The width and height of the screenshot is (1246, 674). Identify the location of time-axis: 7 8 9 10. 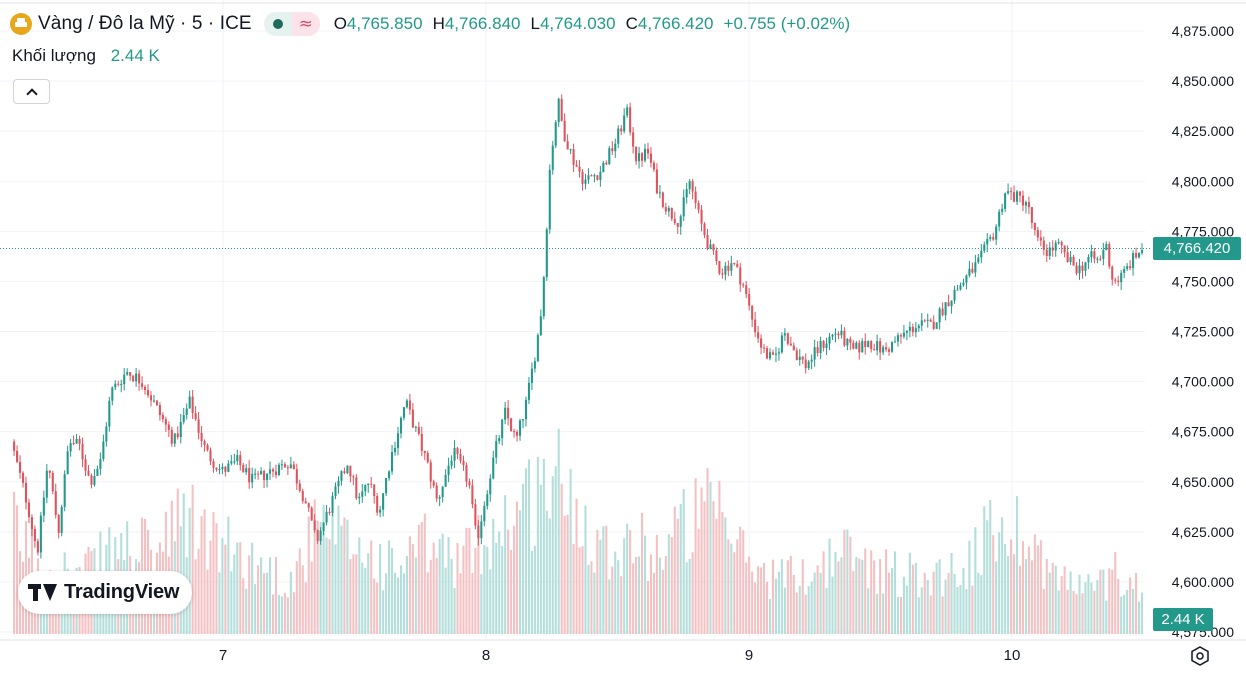
(620, 655).